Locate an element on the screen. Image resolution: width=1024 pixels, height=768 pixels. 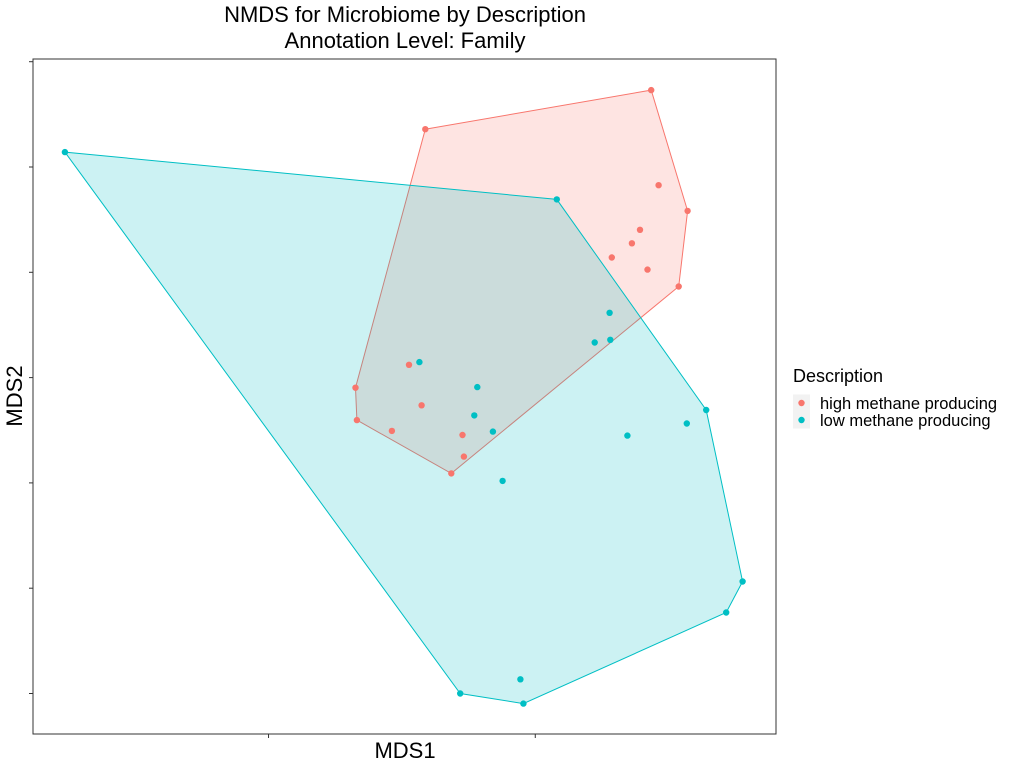
chart-title: NMDS for Microbiome by Description is located at coordinates (405, 14).